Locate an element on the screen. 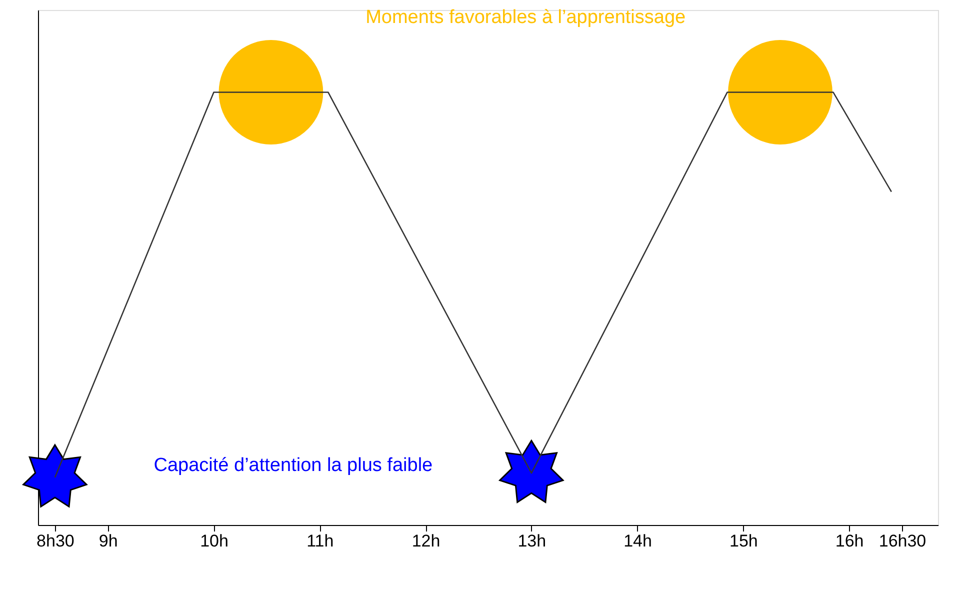  x-tick-label: 14h is located at coordinates (638, 541).